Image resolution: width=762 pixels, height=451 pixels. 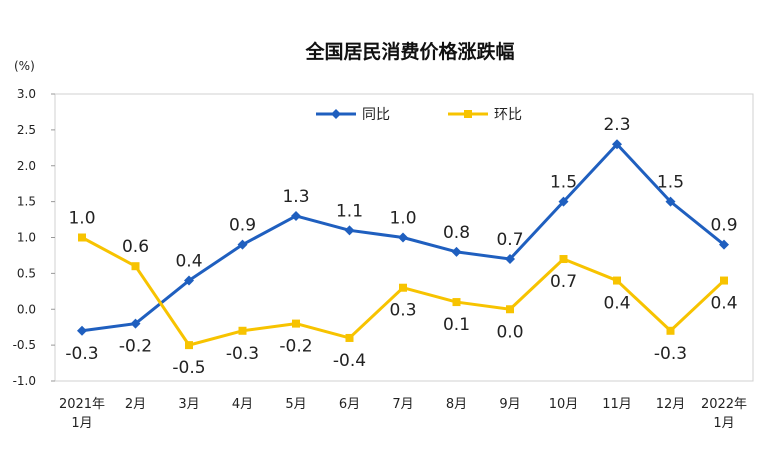 What do you see at coordinates (564, 404) in the screenshot?
I see `x-tick-label: 10月` at bounding box center [564, 404].